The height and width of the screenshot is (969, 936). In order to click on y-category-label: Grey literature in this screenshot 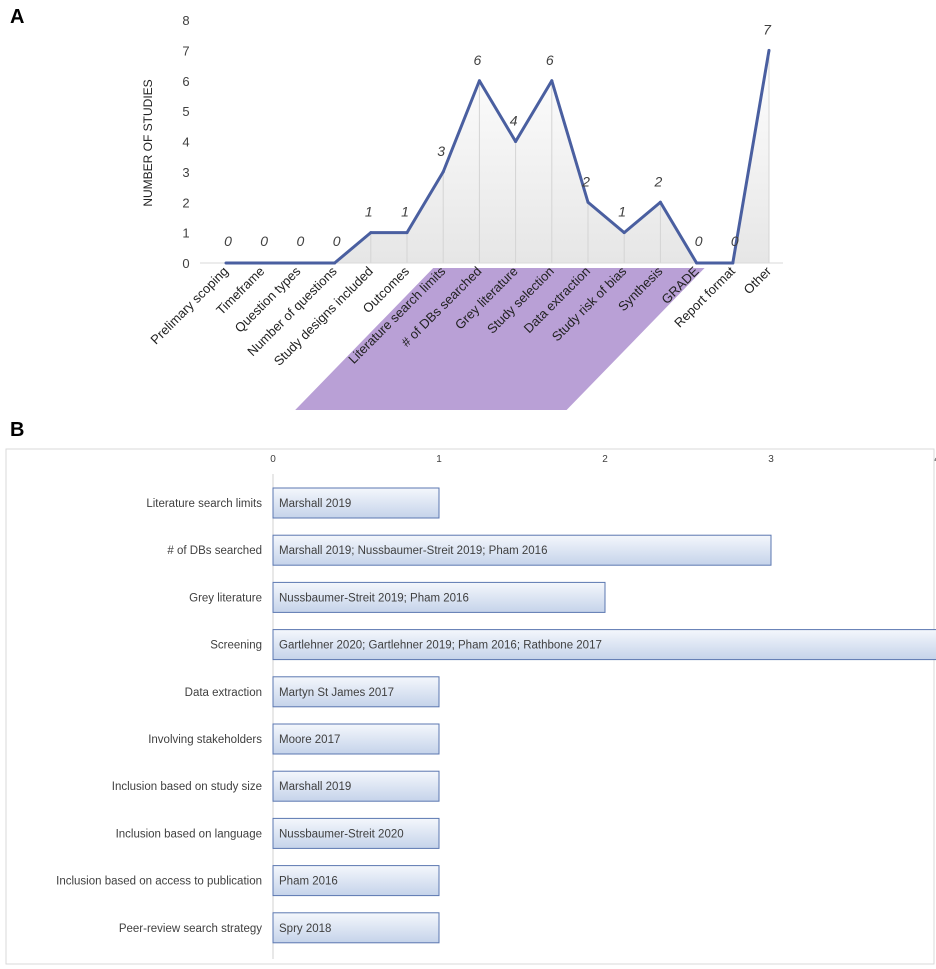, I will do `click(225, 598)`.